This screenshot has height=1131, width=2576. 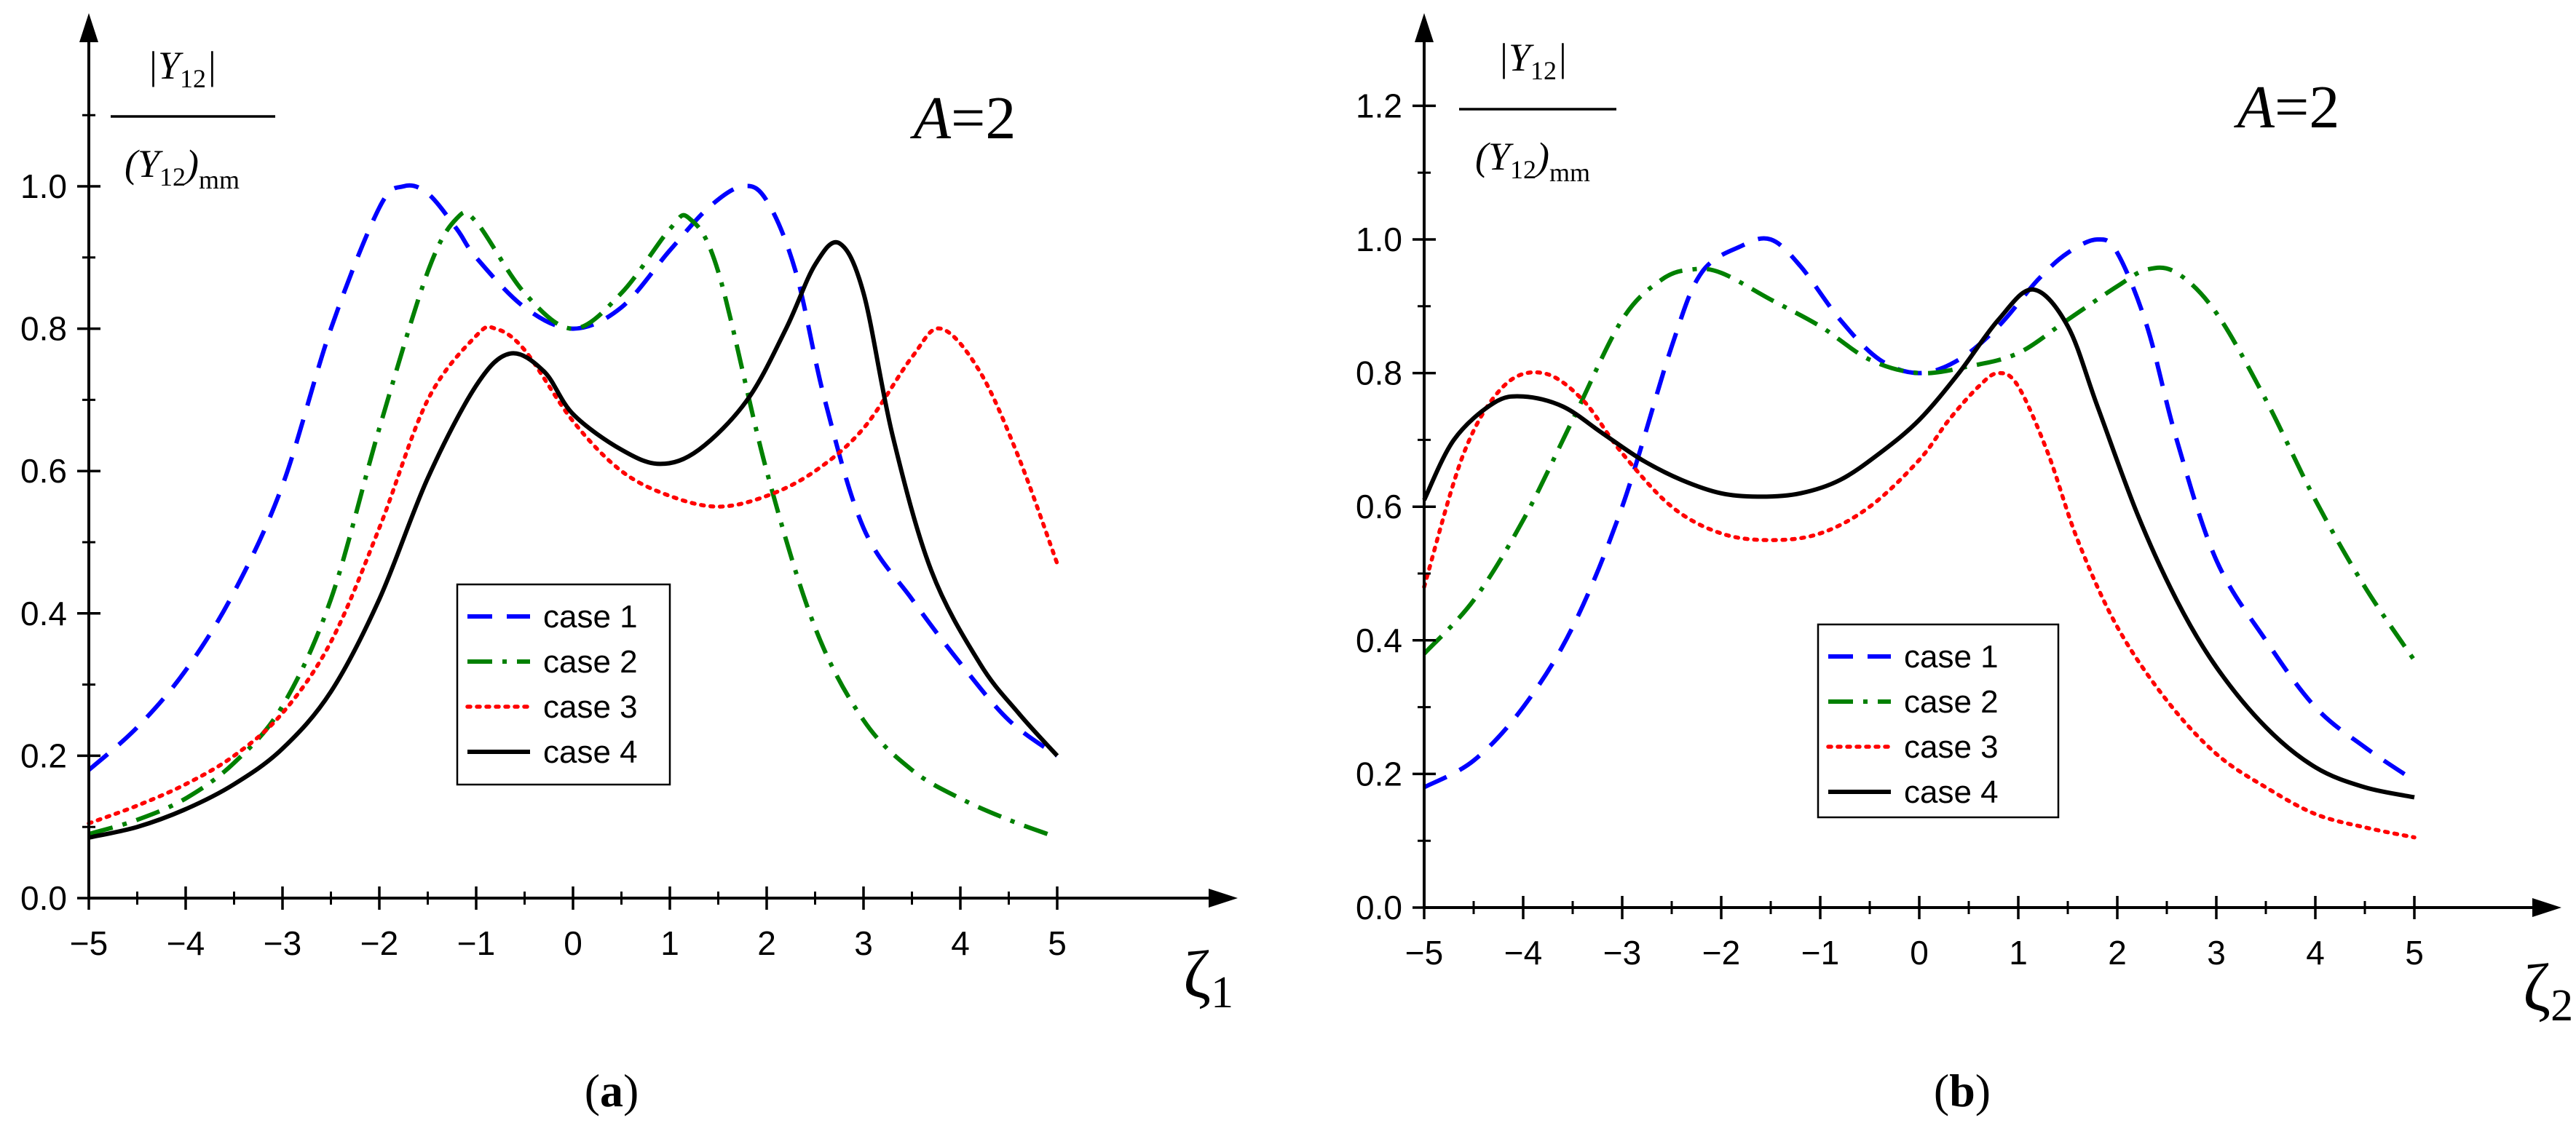 What do you see at coordinates (563, 684) in the screenshot?
I see `legend-a: case 1 case 2 case 3 case 4` at bounding box center [563, 684].